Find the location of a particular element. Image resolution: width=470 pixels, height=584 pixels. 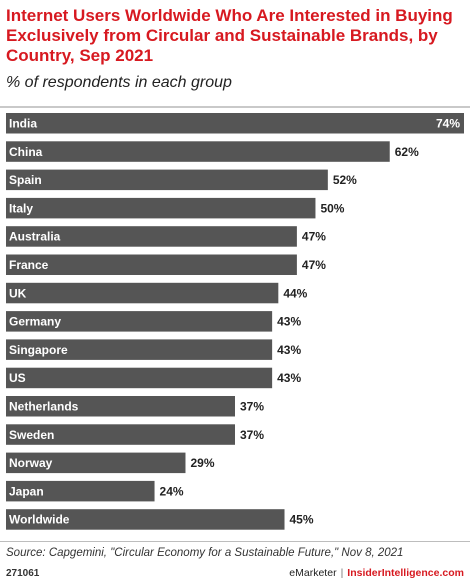

chart-subtitle: % of respondents in each group is located at coordinates (119, 82).